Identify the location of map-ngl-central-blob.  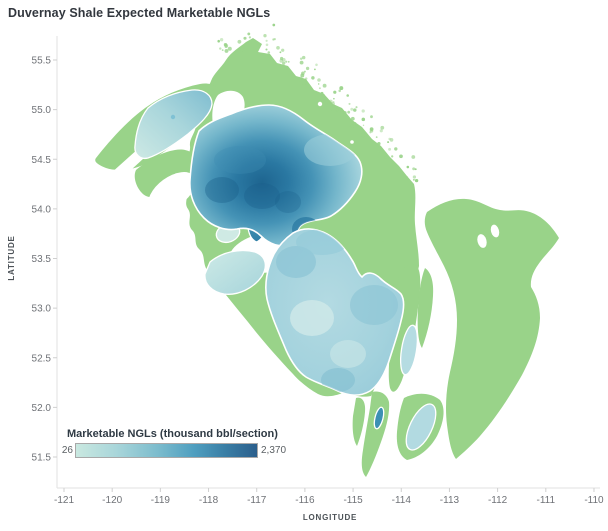
(335, 312).